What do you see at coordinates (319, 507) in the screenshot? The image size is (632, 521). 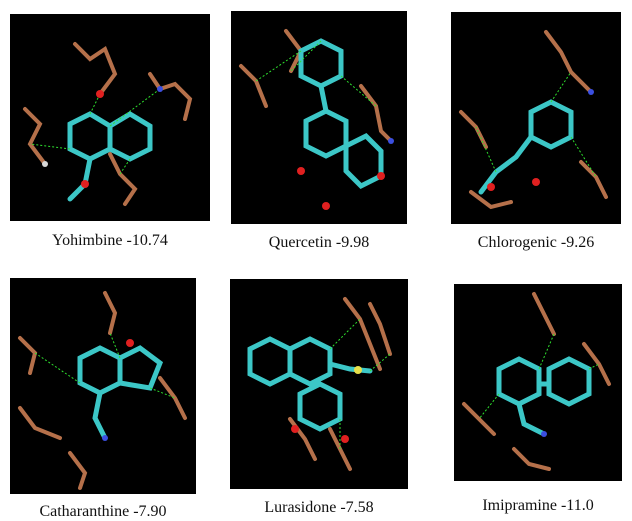 I see `caption-lurasidone: Lurasidone -7.58` at bounding box center [319, 507].